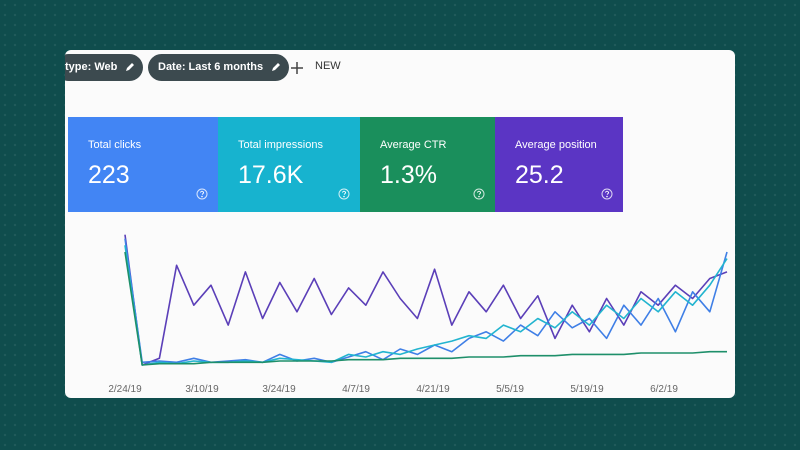 Image resolution: width=800 pixels, height=450 pixels. I want to click on filter-pill: Date: Last 6 months, so click(219, 67).